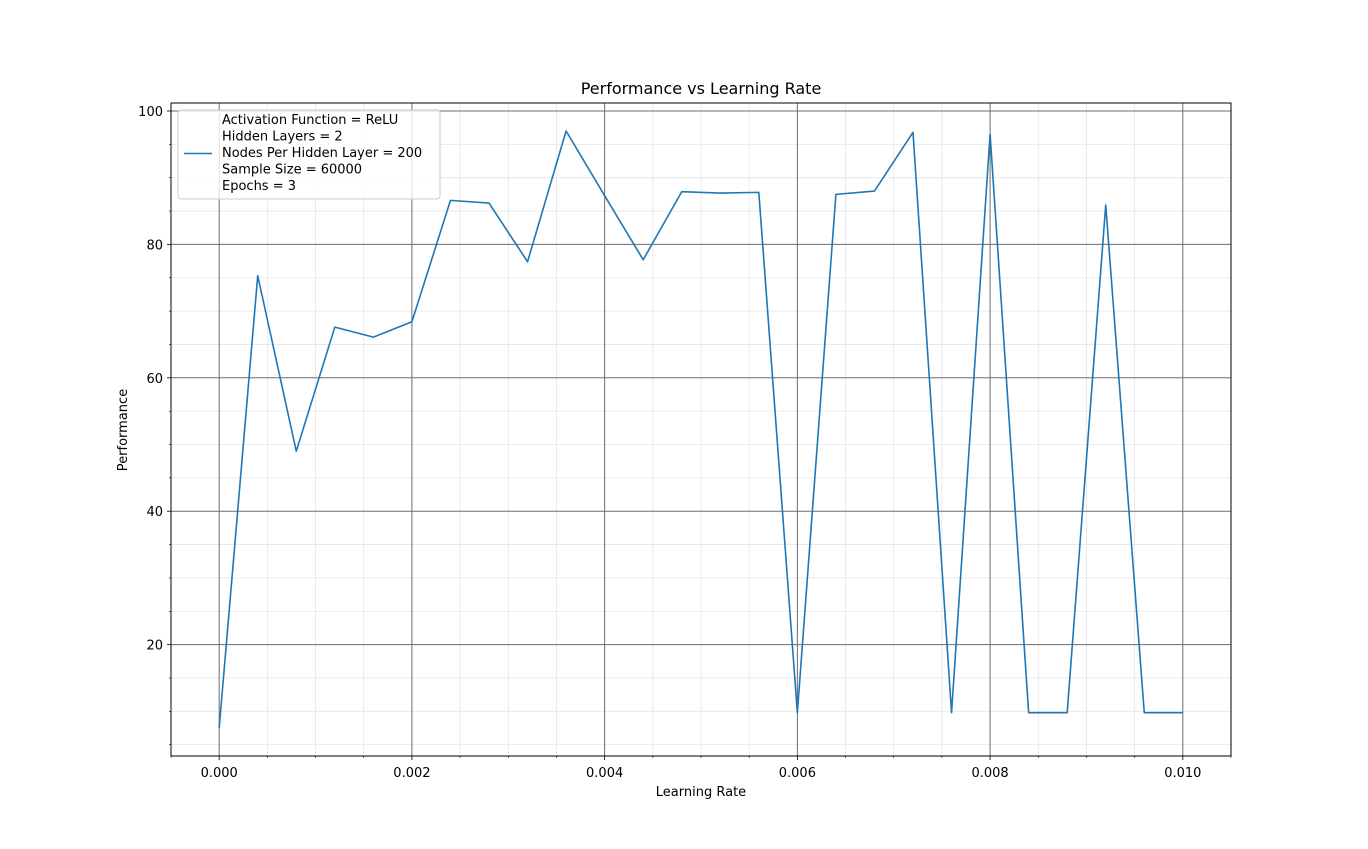 This screenshot has height=849, width=1368. Describe the element at coordinates (154, 379) in the screenshot. I see `y-tick-label: 60` at that location.